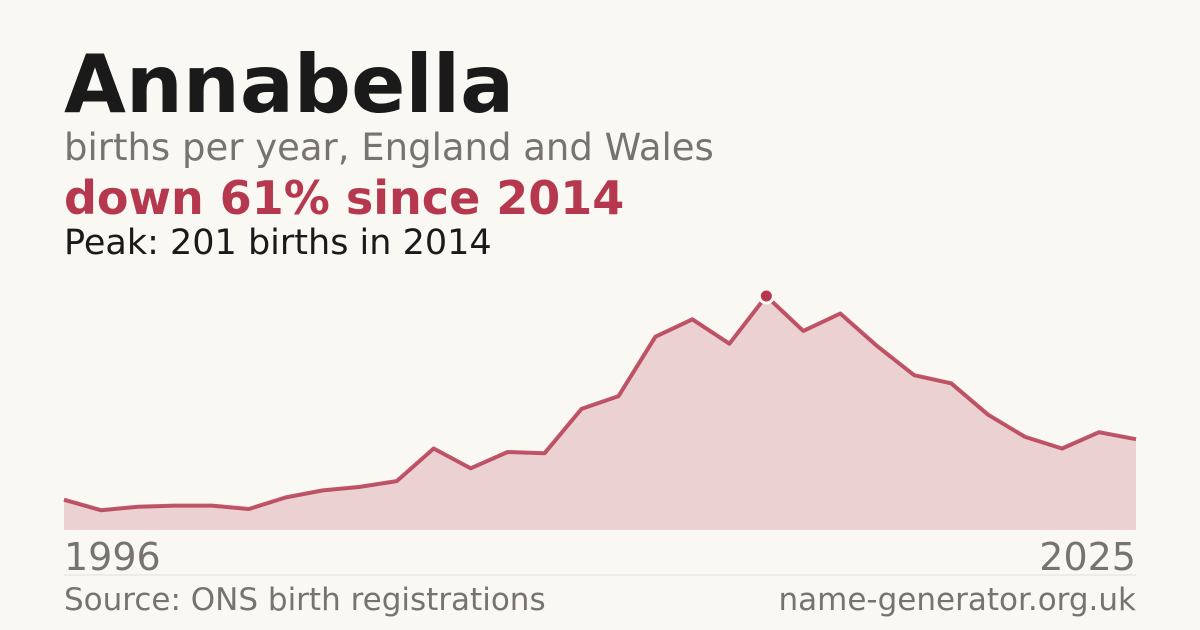 Image resolution: width=1200 pixels, height=630 pixels. I want to click on source: Source: ONS birth registrations, so click(305, 600).